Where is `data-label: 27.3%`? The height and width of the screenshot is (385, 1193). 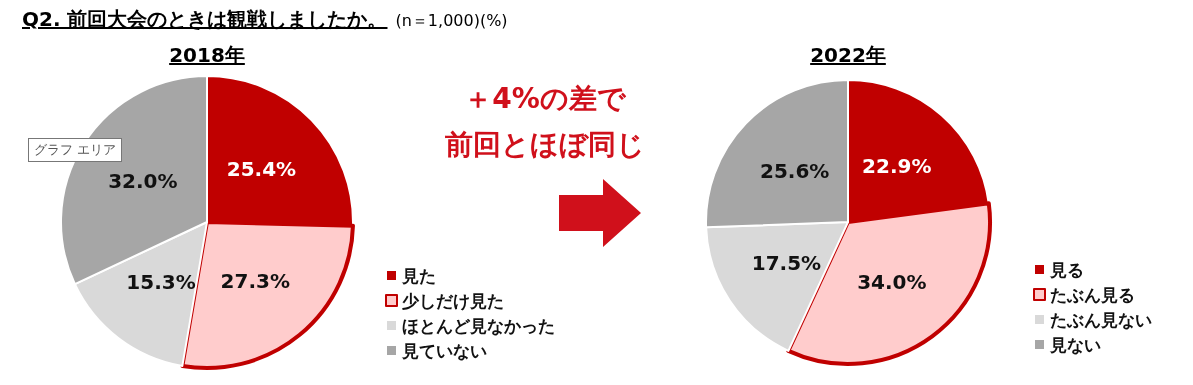 data-label: 27.3% is located at coordinates (255, 280).